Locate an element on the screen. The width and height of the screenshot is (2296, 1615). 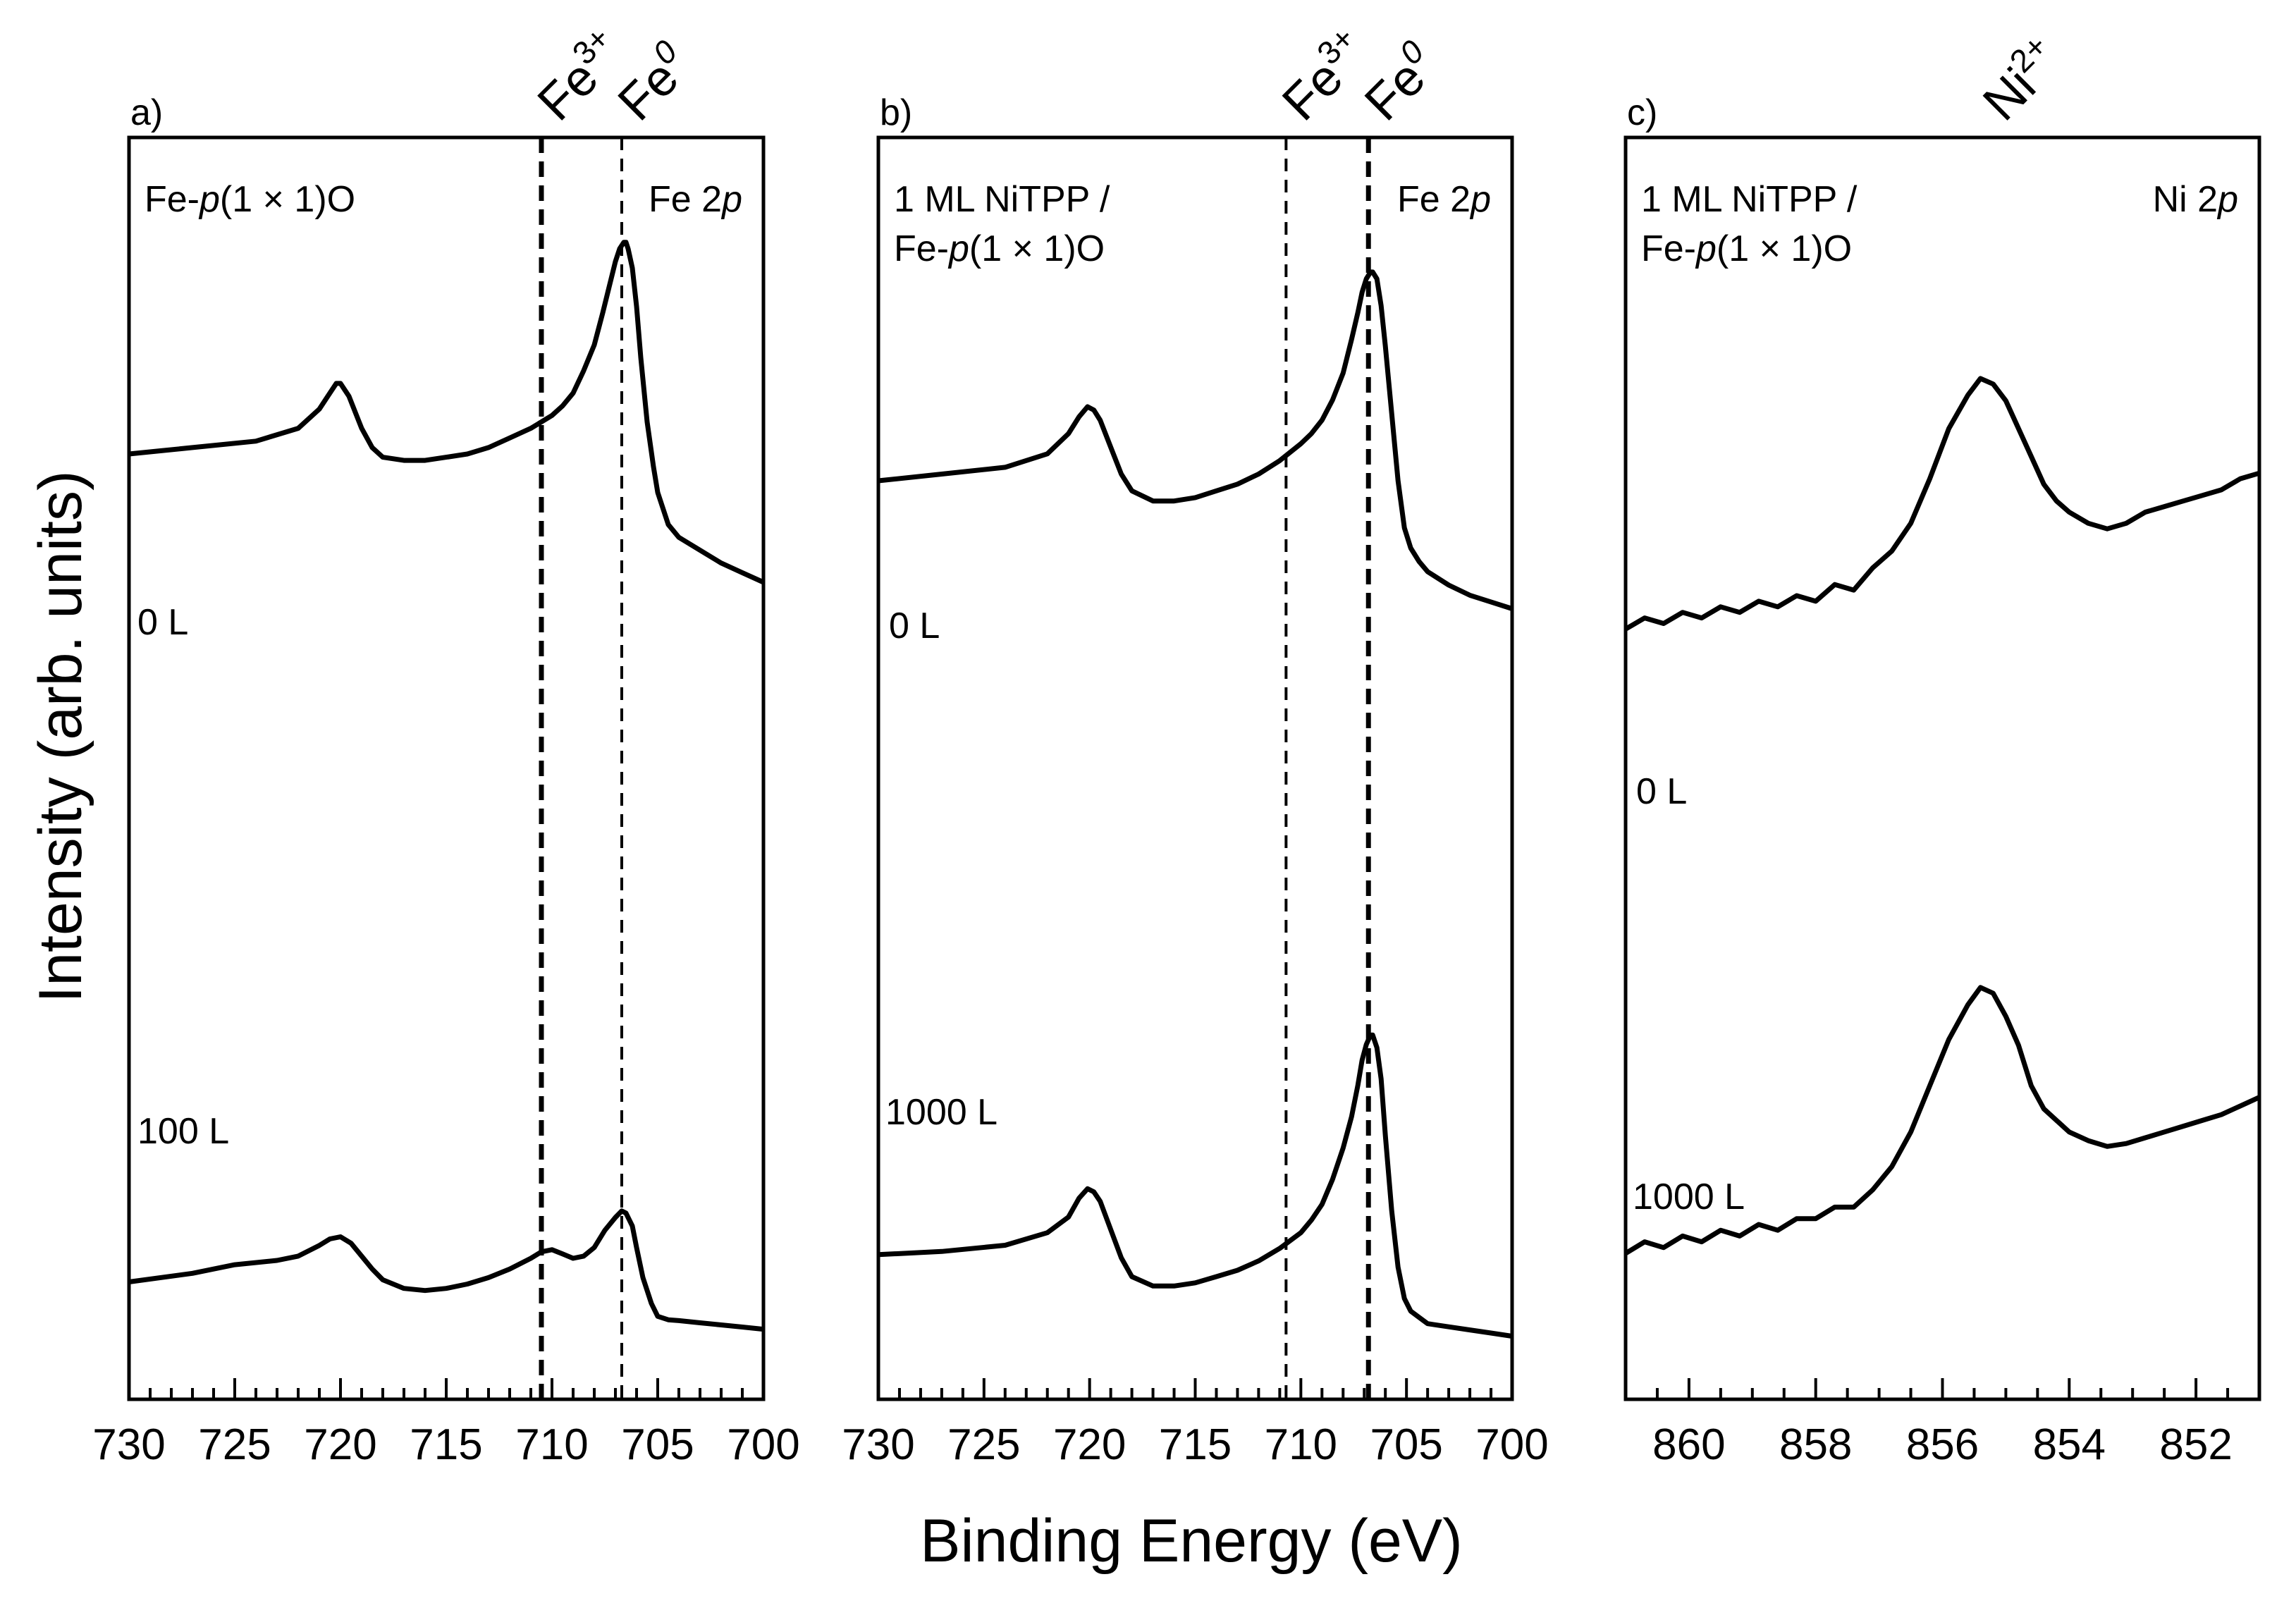
x-tick-label: 858 is located at coordinates (1815, 1445).